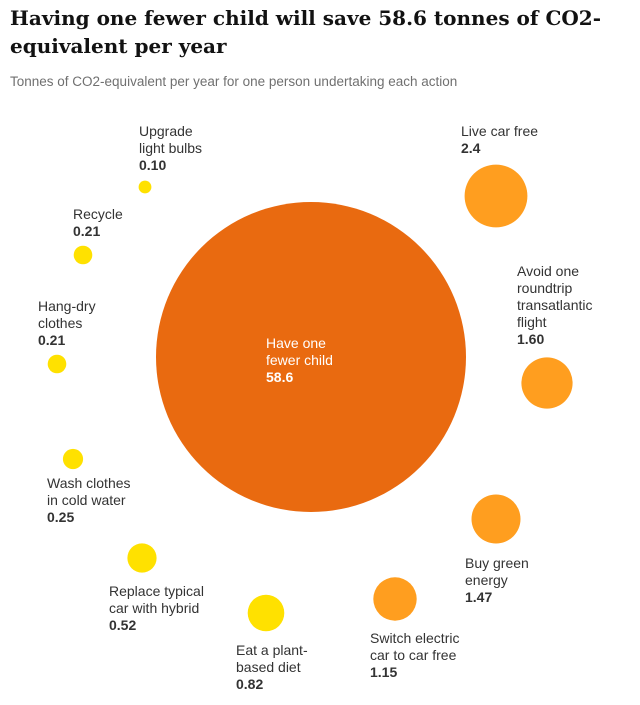 The height and width of the screenshot is (705, 640). I want to click on label-replace-typical-car-with-hybrid: Replace typical car with hybrid 0.52, so click(156, 608).